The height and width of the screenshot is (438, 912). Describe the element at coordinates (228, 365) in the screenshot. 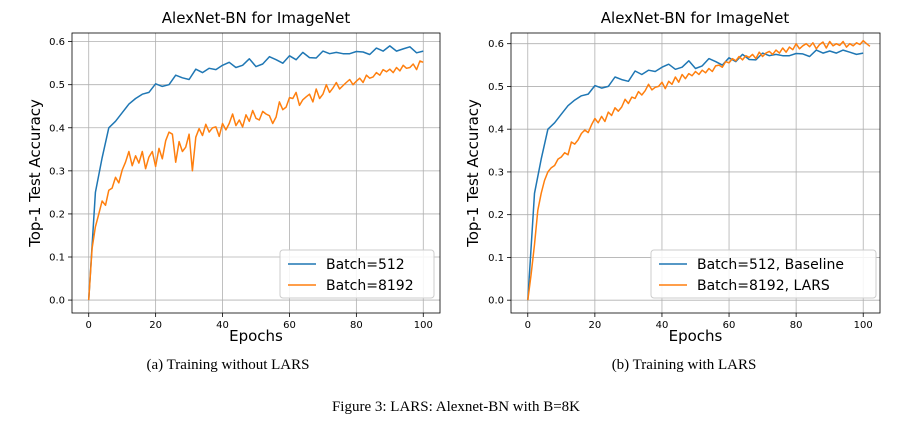

I see `subcaption-a: (a) Training without LARS` at that location.